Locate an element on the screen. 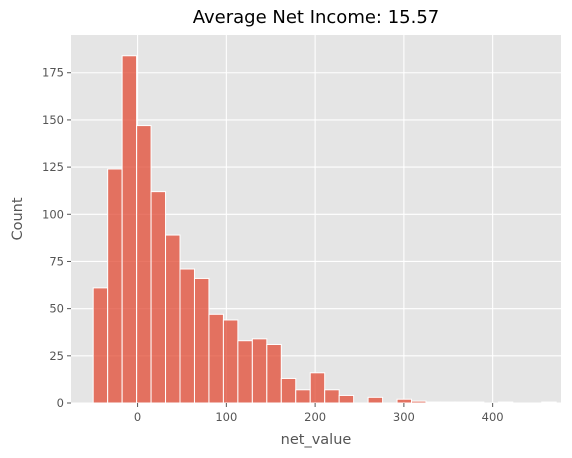  x-axis-label: net_value is located at coordinates (316, 440).